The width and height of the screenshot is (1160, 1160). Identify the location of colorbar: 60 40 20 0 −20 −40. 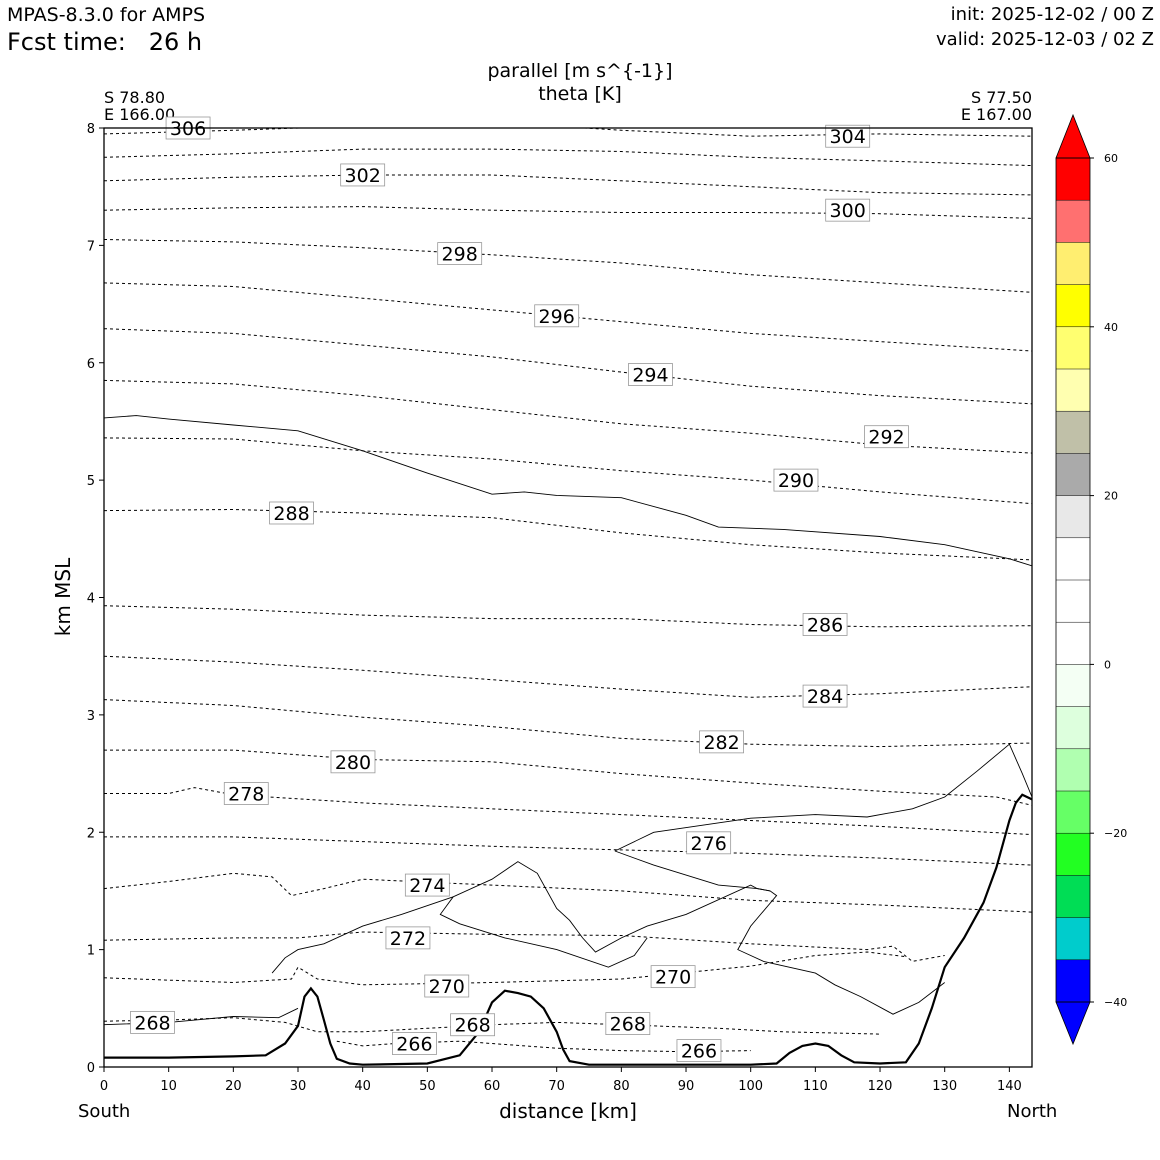
(1091, 579).